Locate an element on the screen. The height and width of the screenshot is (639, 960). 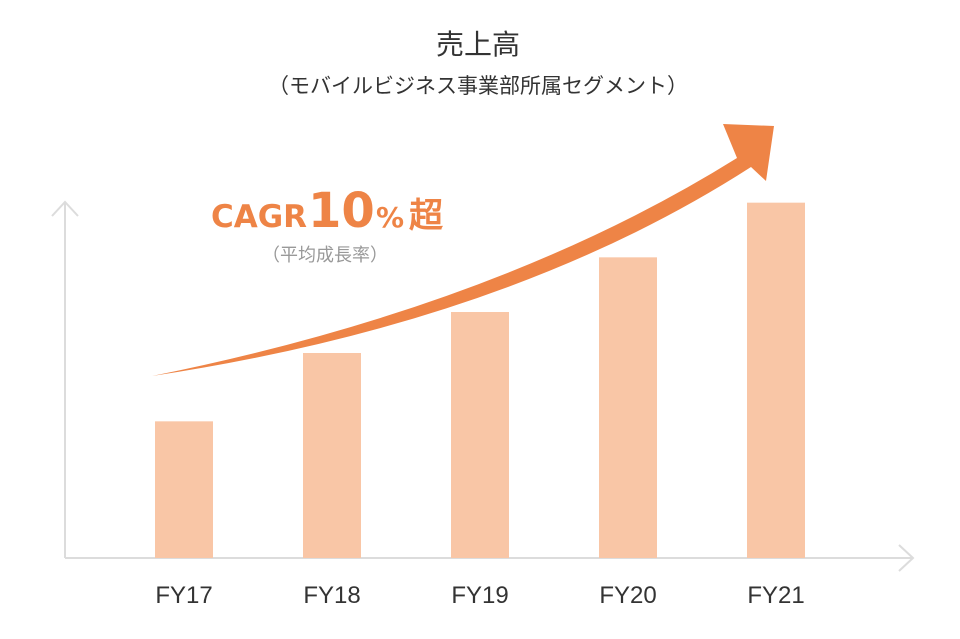
y-axis-arrowhead is located at coordinates (65, 208).